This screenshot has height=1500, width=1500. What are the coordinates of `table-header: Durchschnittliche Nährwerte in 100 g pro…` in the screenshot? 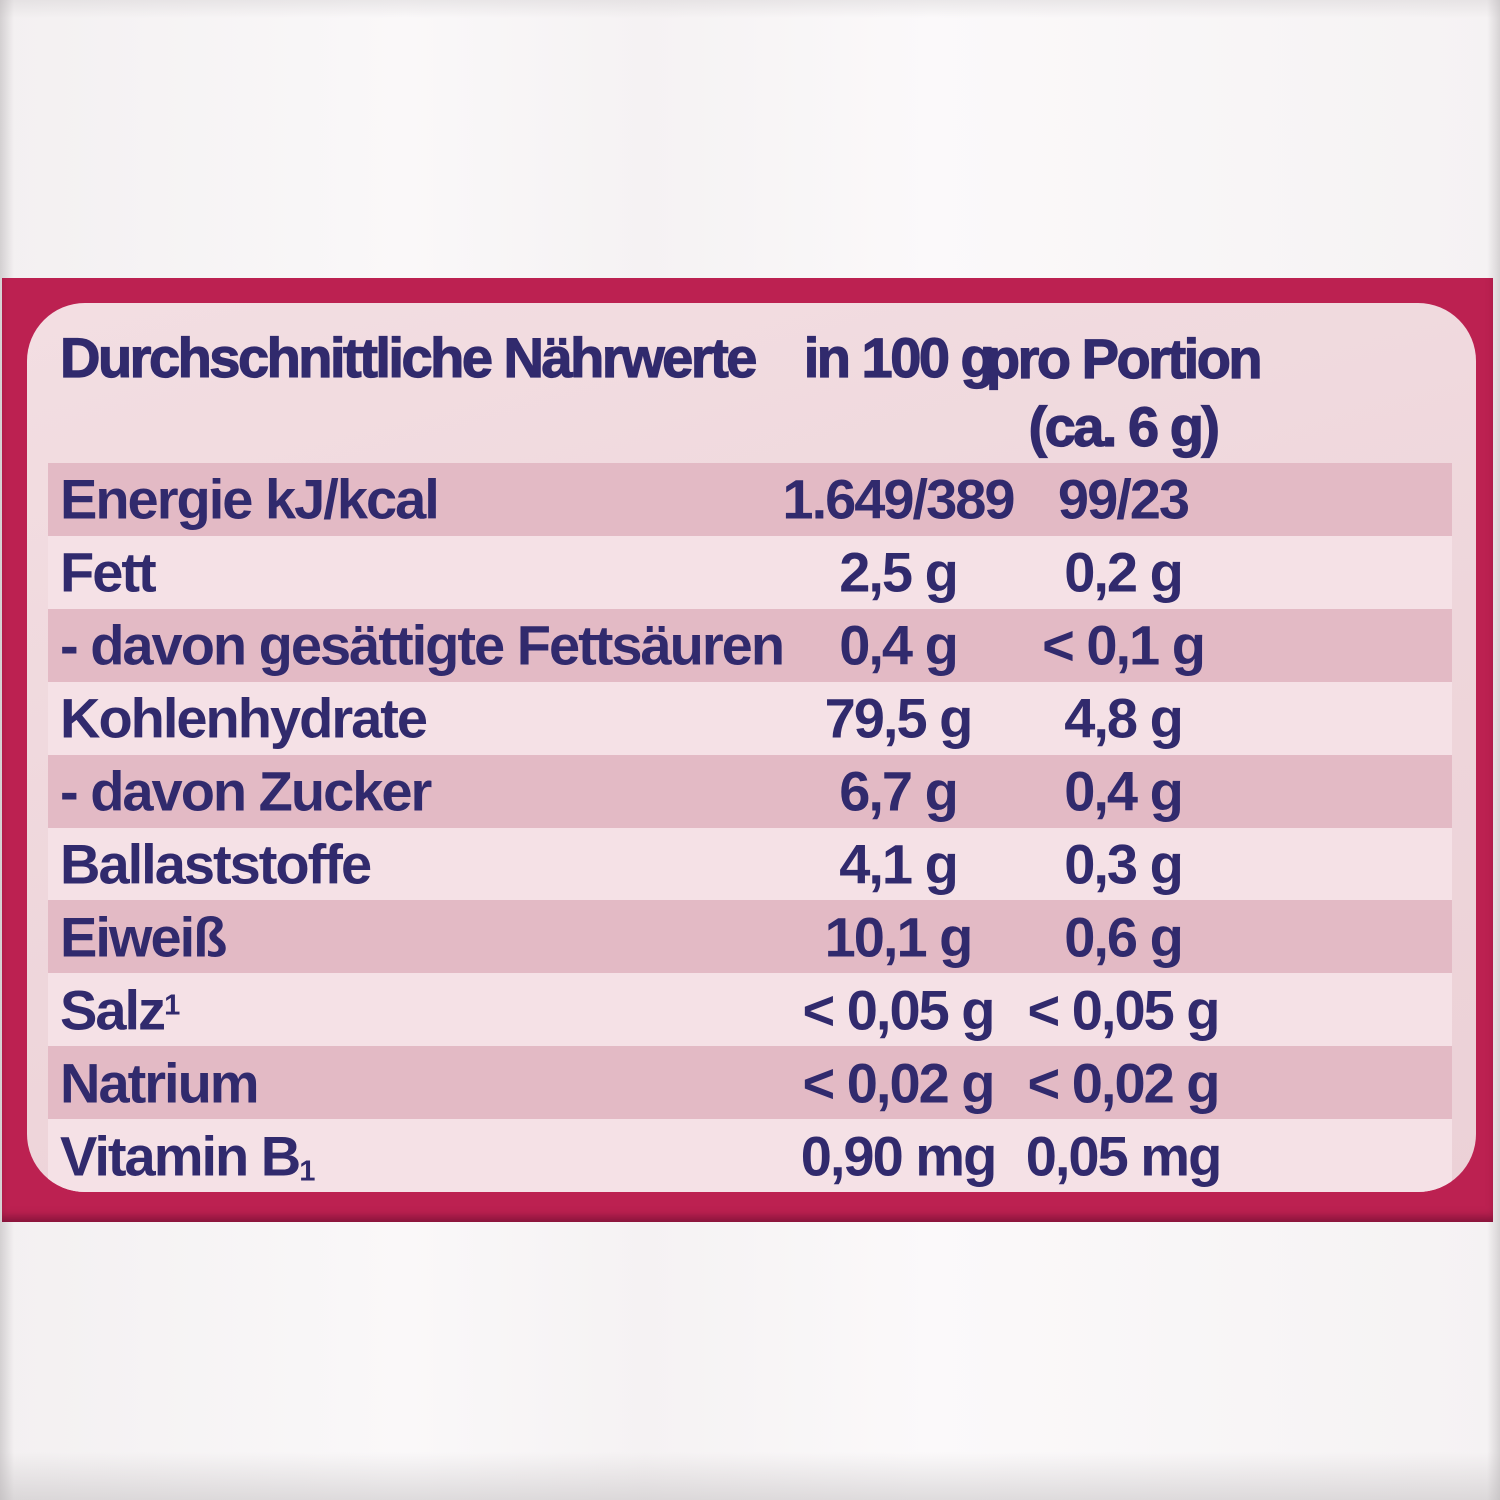 It's located at (751, 383).